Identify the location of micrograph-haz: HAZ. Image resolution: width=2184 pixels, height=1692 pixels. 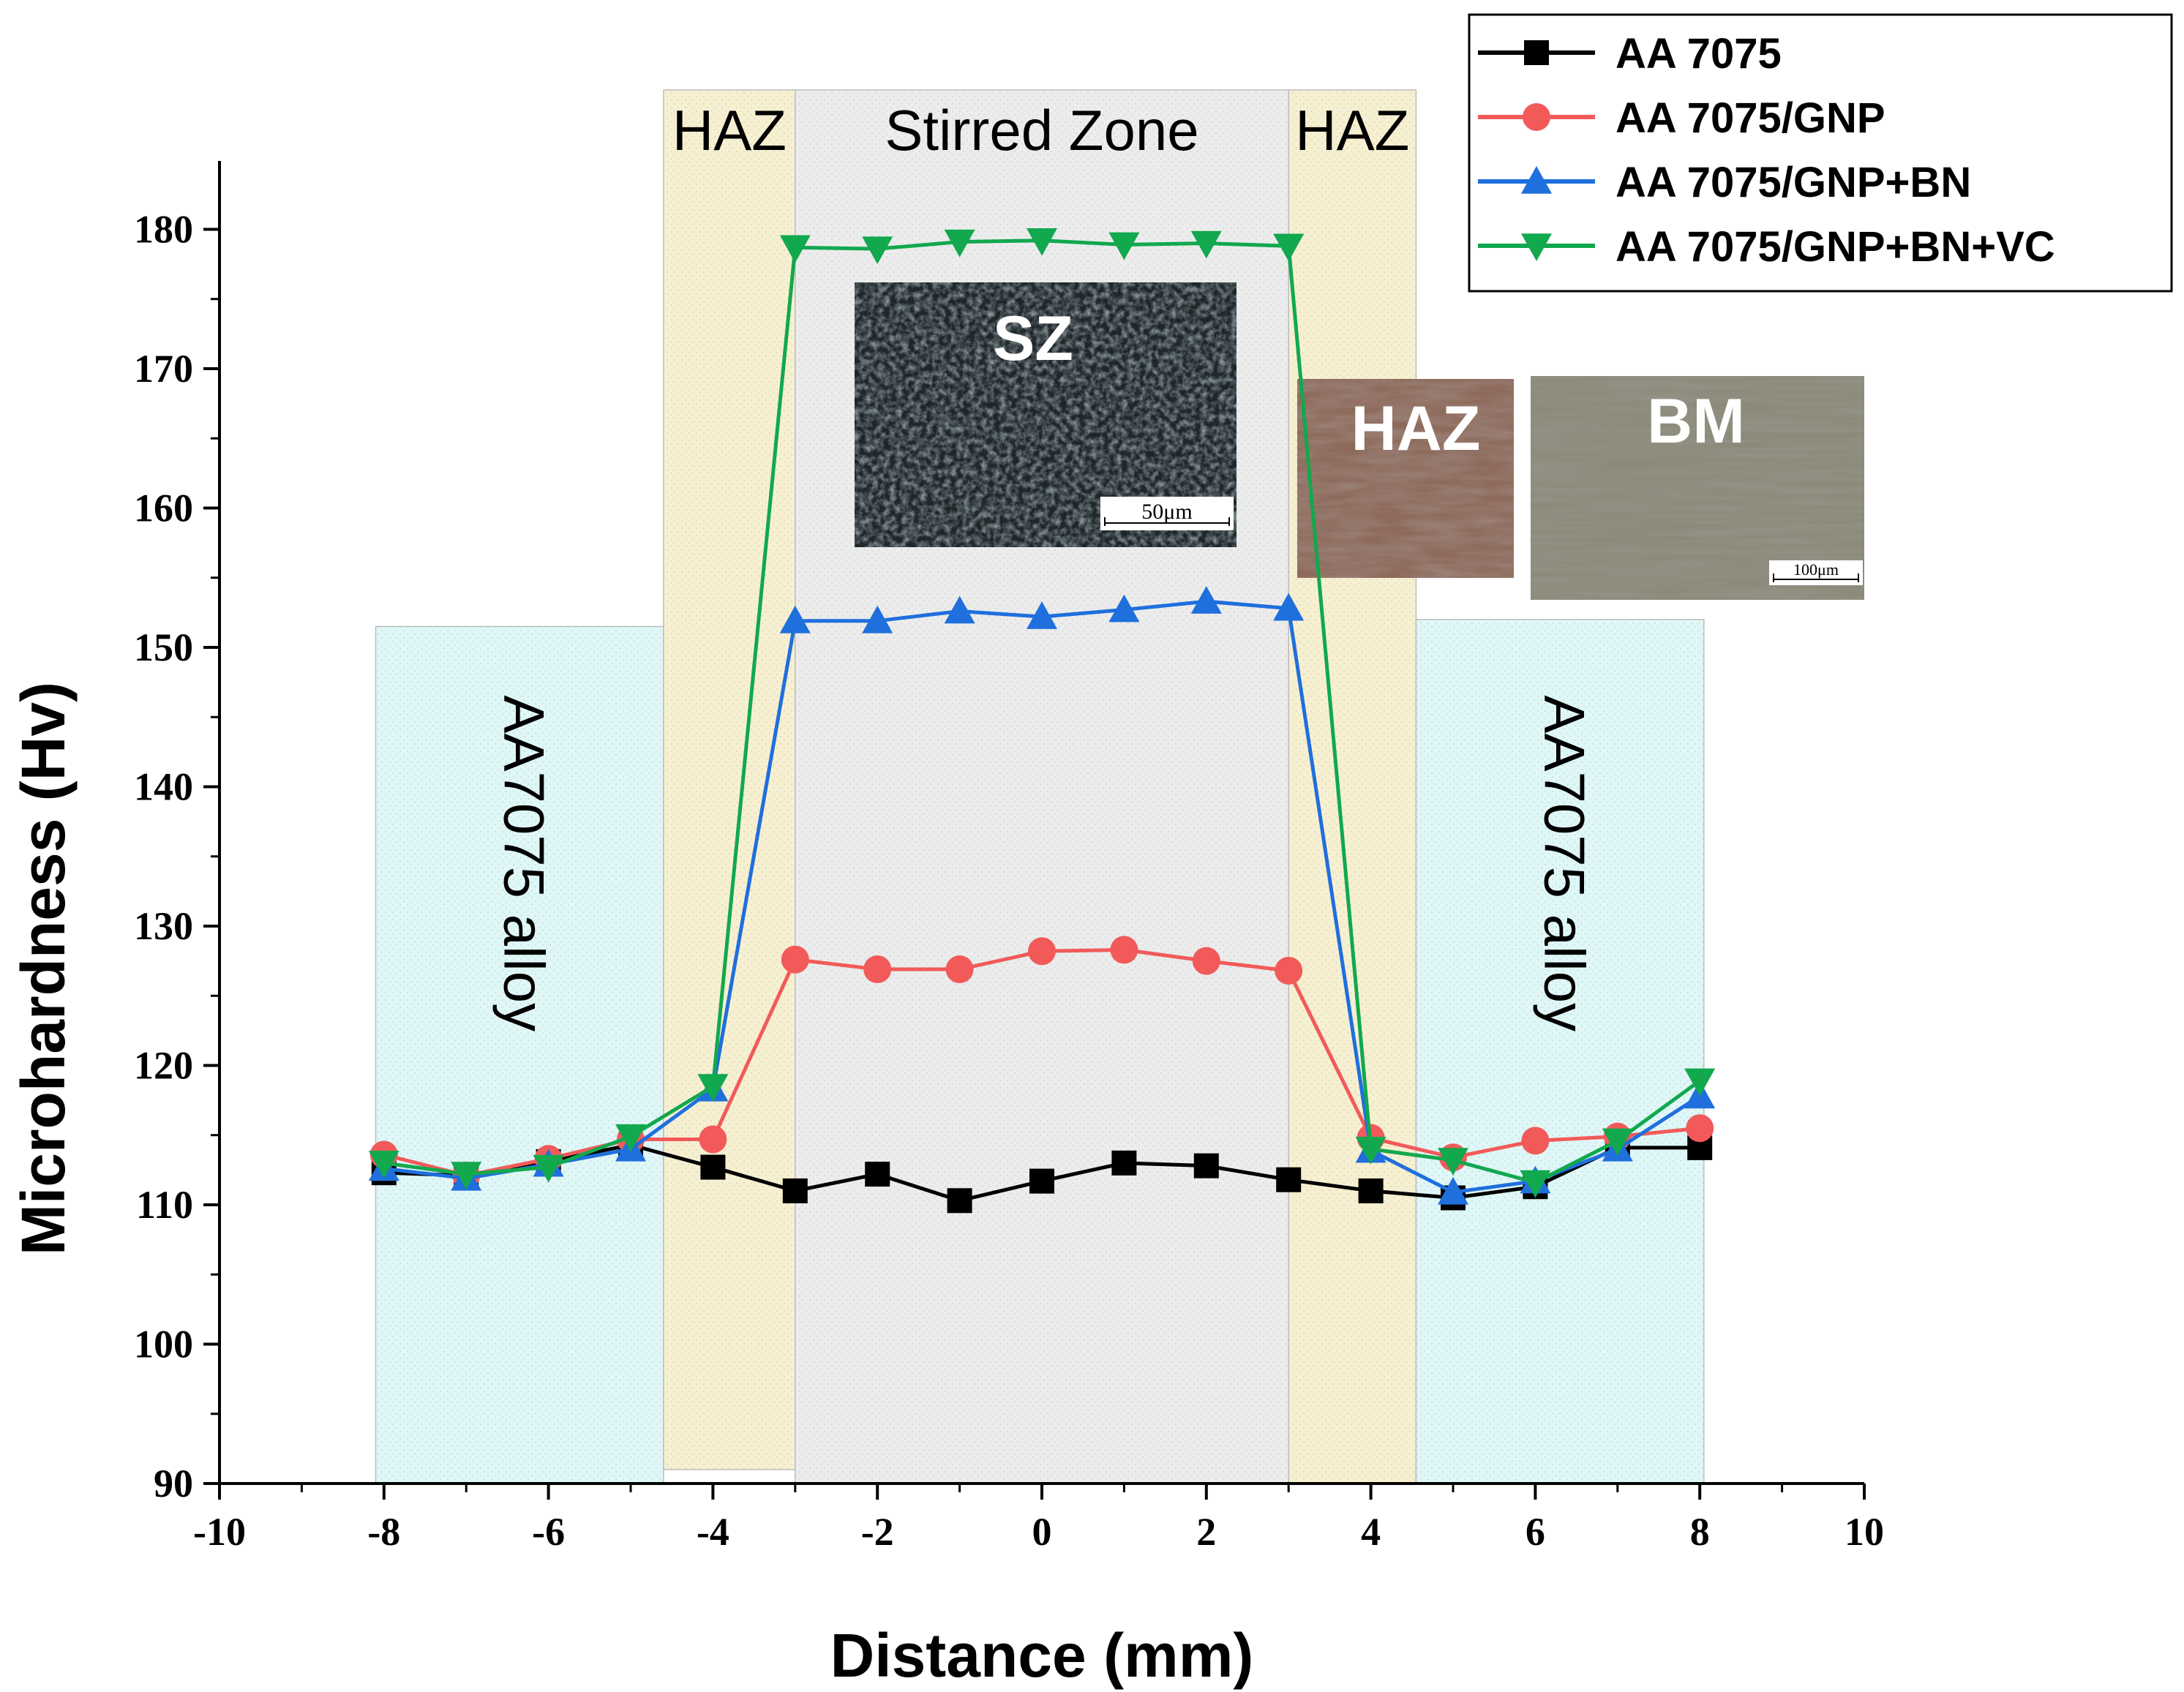
(1405, 478).